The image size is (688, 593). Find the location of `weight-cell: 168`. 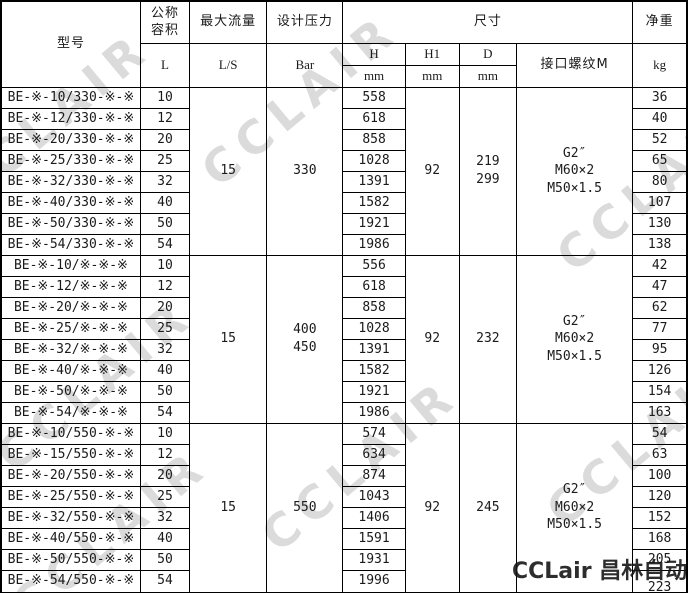

weight-cell: 168 is located at coordinates (660, 538).